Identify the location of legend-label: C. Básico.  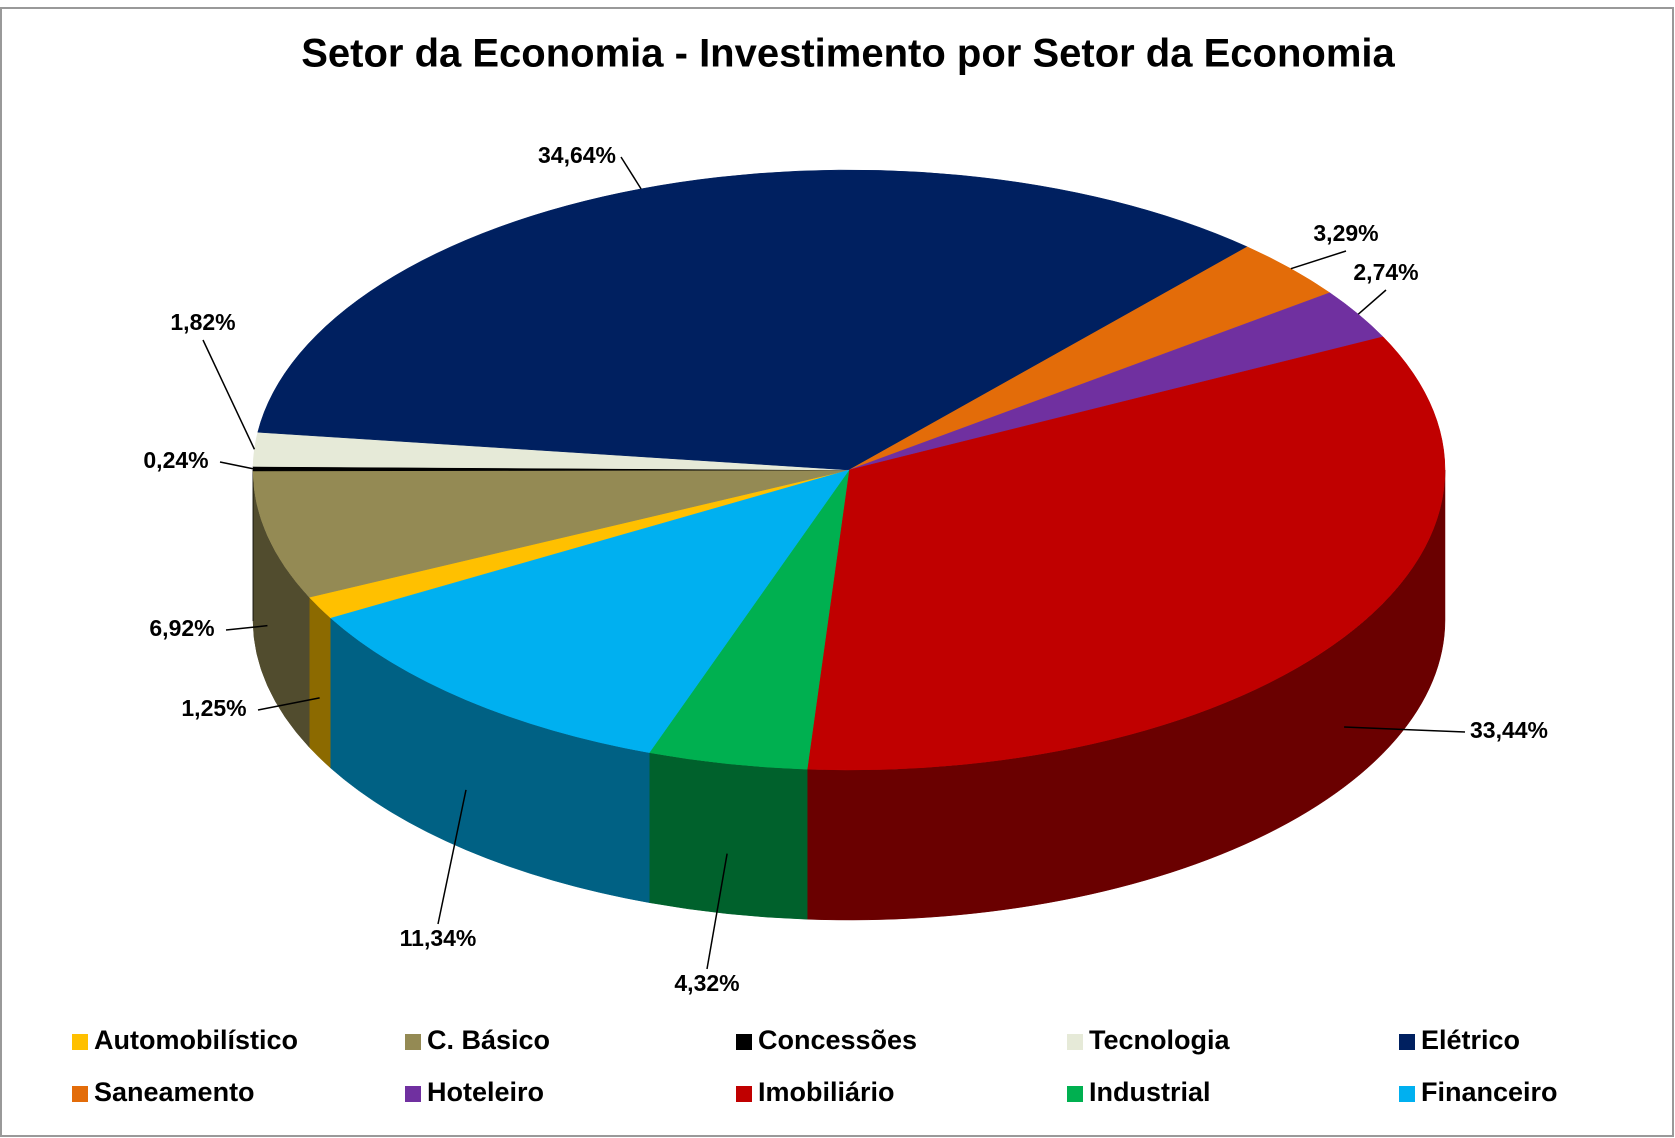
(488, 1040).